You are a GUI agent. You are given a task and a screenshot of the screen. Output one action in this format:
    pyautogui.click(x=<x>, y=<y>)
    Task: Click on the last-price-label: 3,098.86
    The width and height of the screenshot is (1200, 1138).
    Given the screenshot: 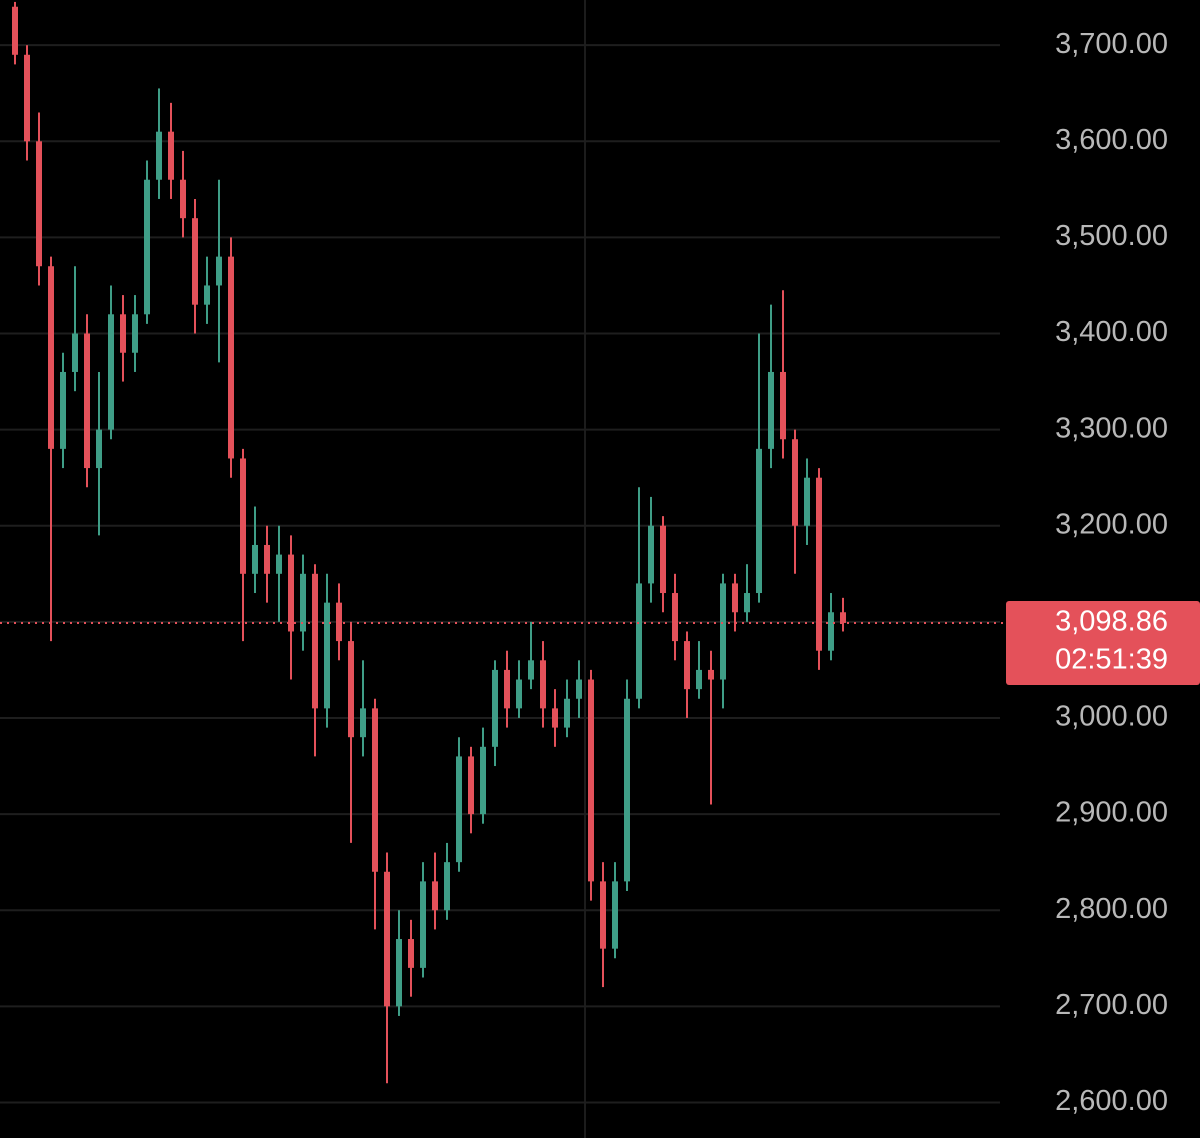 What is the action you would take?
    pyautogui.click(x=1111, y=622)
    